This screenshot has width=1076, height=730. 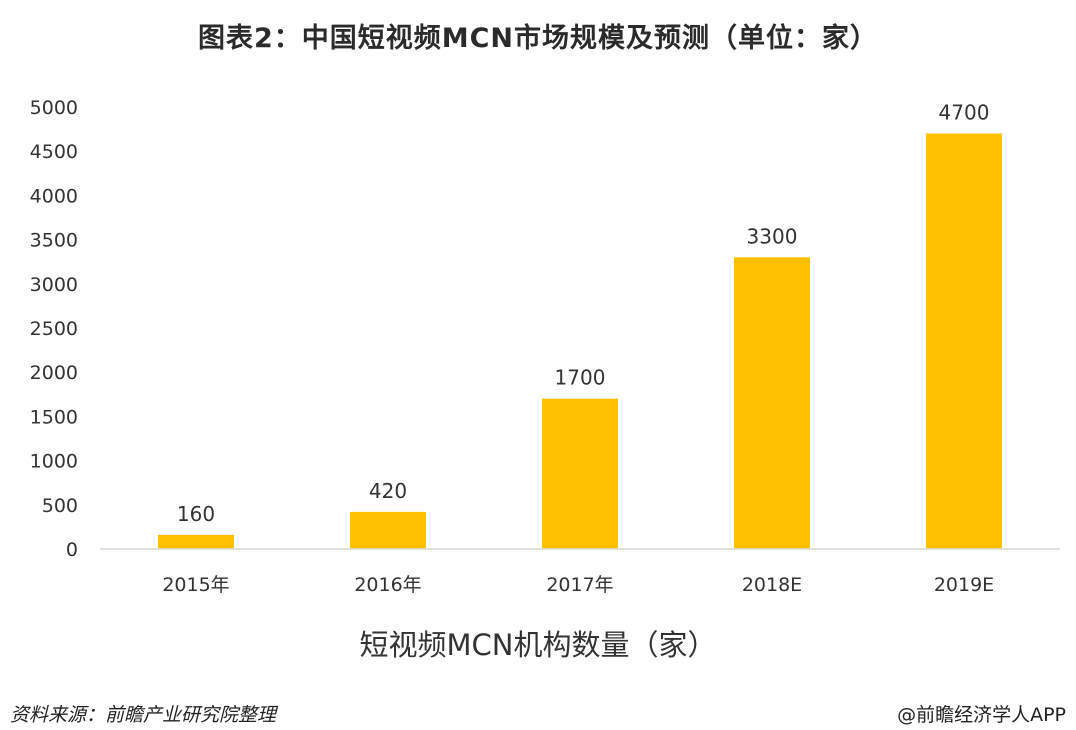 I want to click on y-axis: 0 500 1000 1500 2000 2500 3000 3500 4000 4500 5000, so click(x=54, y=329).